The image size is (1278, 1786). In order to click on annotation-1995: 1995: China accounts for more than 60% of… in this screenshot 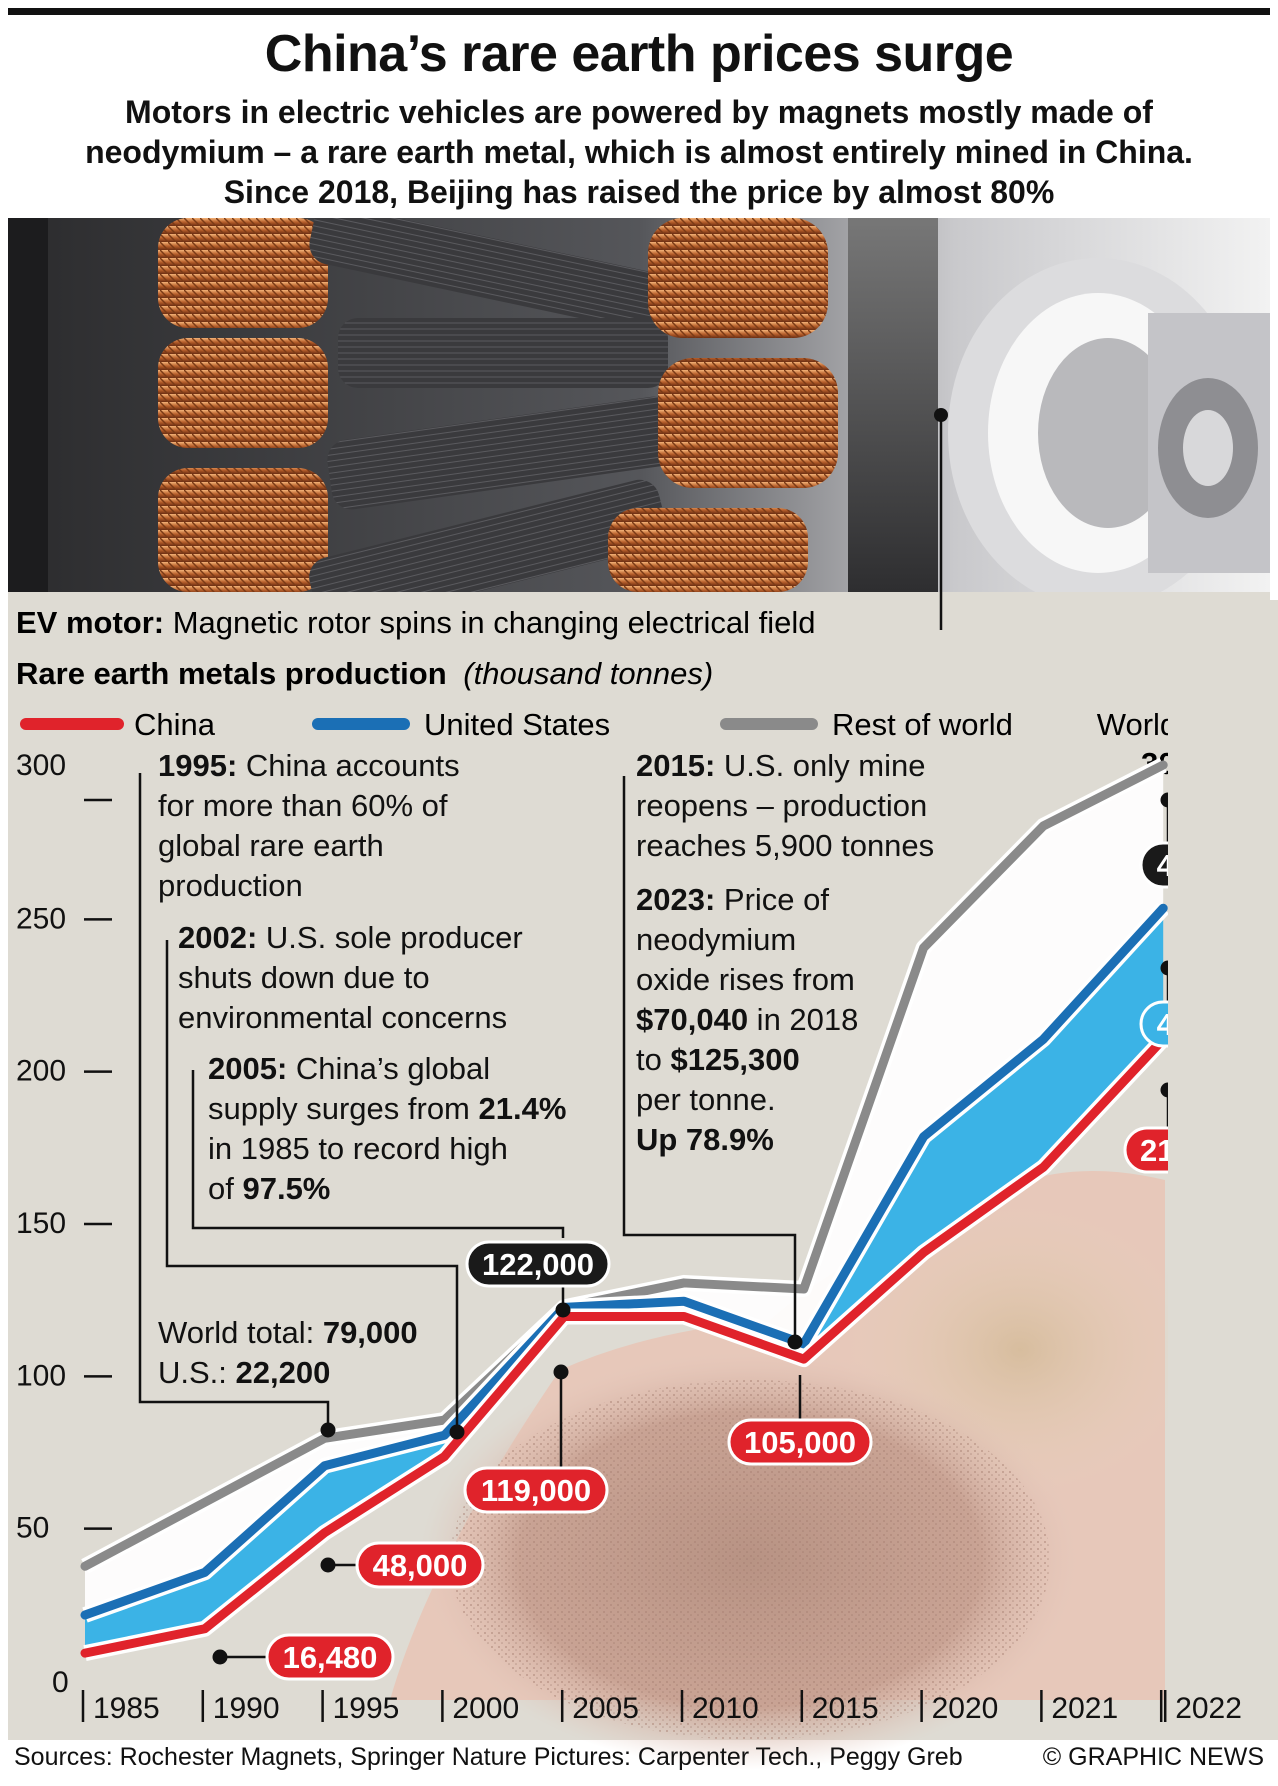, I will do `click(309, 825)`.